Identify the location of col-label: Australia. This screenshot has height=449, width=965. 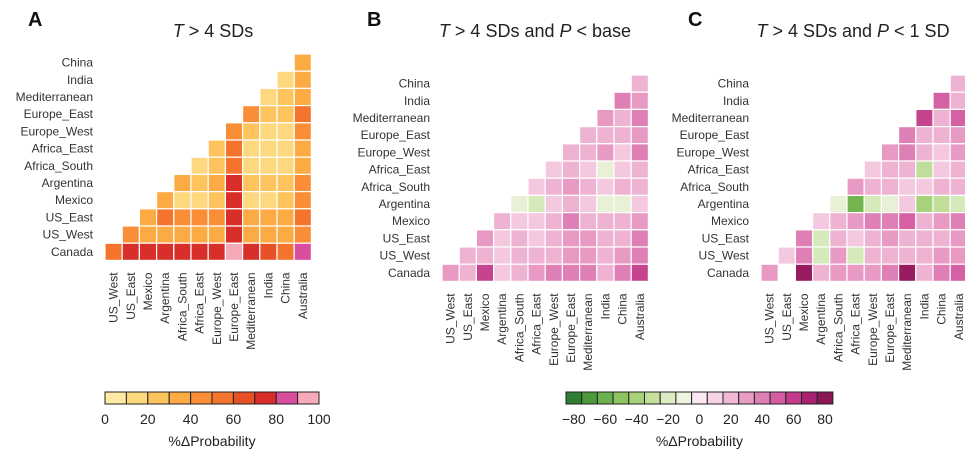
(958, 316).